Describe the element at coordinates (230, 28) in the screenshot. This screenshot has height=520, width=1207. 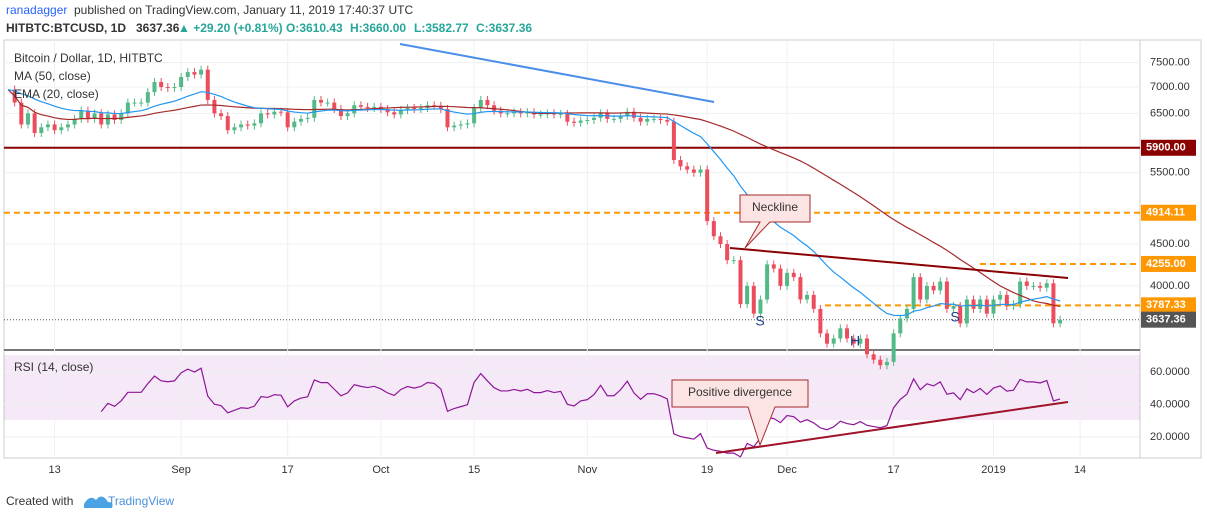
I see `change: ▲ +29.20 (+0.81%)` at that location.